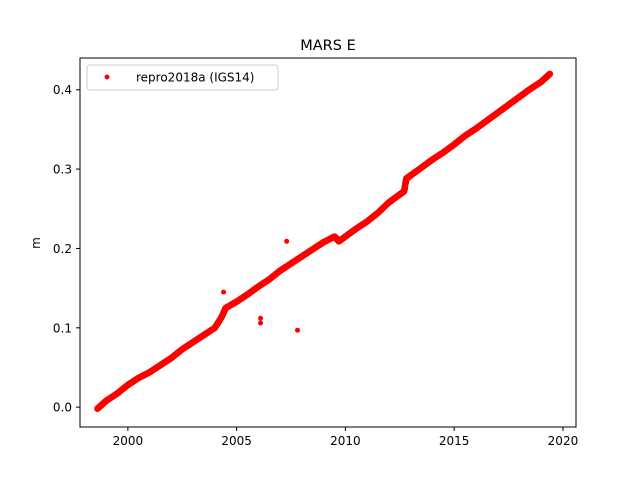  What do you see at coordinates (236, 441) in the screenshot?
I see `x-tick-label: 2005` at bounding box center [236, 441].